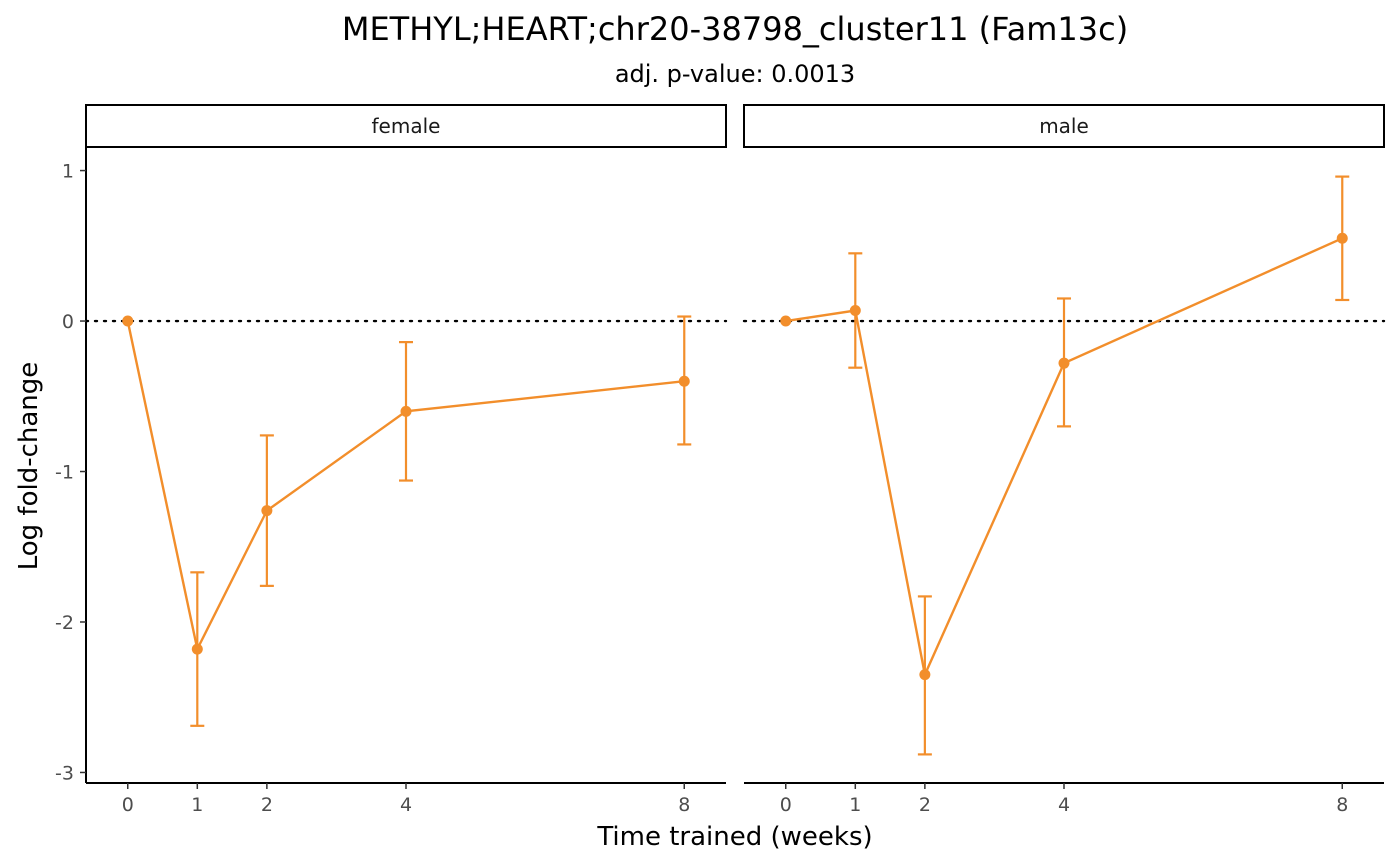  I want to click on x-axis-title: Time trained (weeks), so click(734, 837).